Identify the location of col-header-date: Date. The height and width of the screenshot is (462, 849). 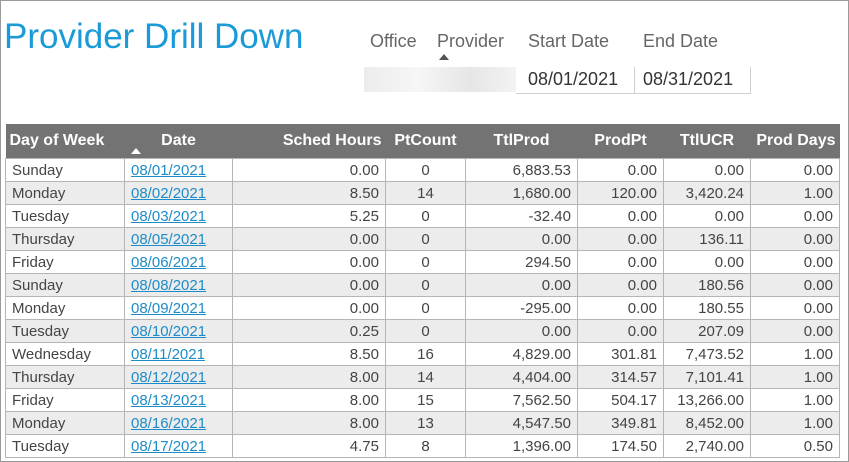
(178, 141).